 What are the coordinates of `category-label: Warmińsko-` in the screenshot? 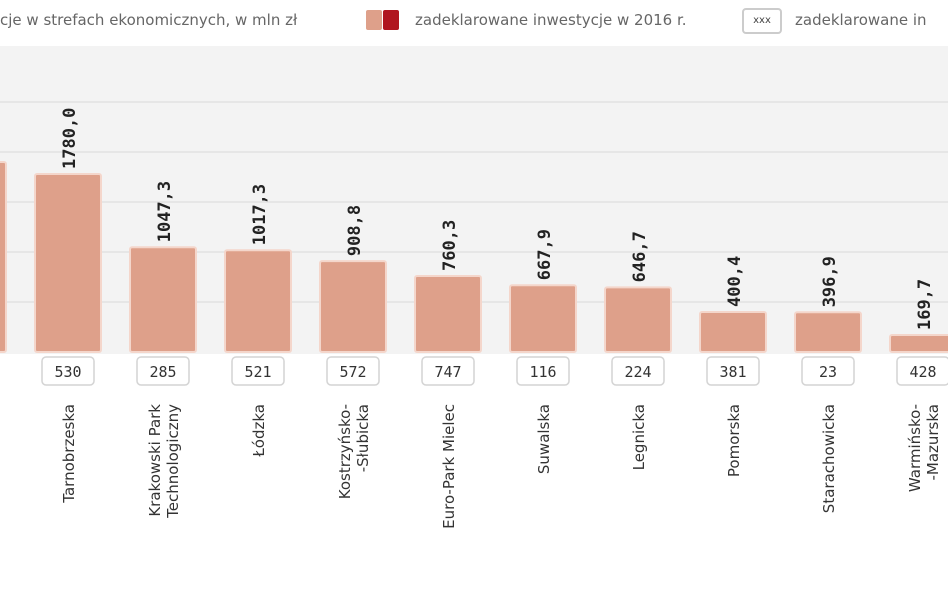 It's located at (915, 448).